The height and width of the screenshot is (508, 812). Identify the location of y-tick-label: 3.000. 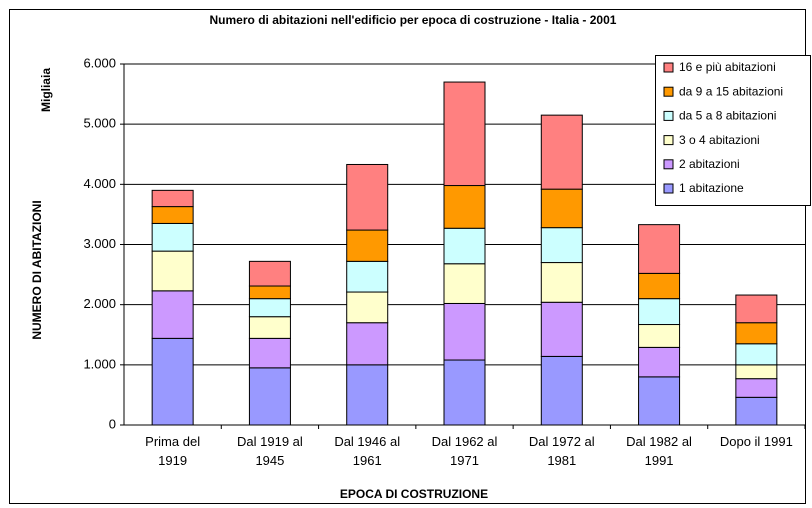
(99, 243).